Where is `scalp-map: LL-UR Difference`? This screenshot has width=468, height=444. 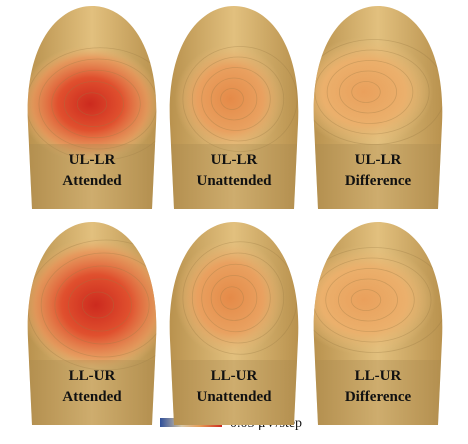
scalp-map: LL-UR Difference is located at coordinates (378, 323).